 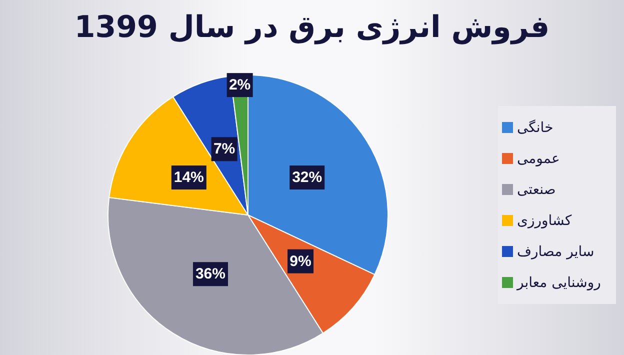 I want to click on legend-label: صنعتی, so click(x=536, y=190).